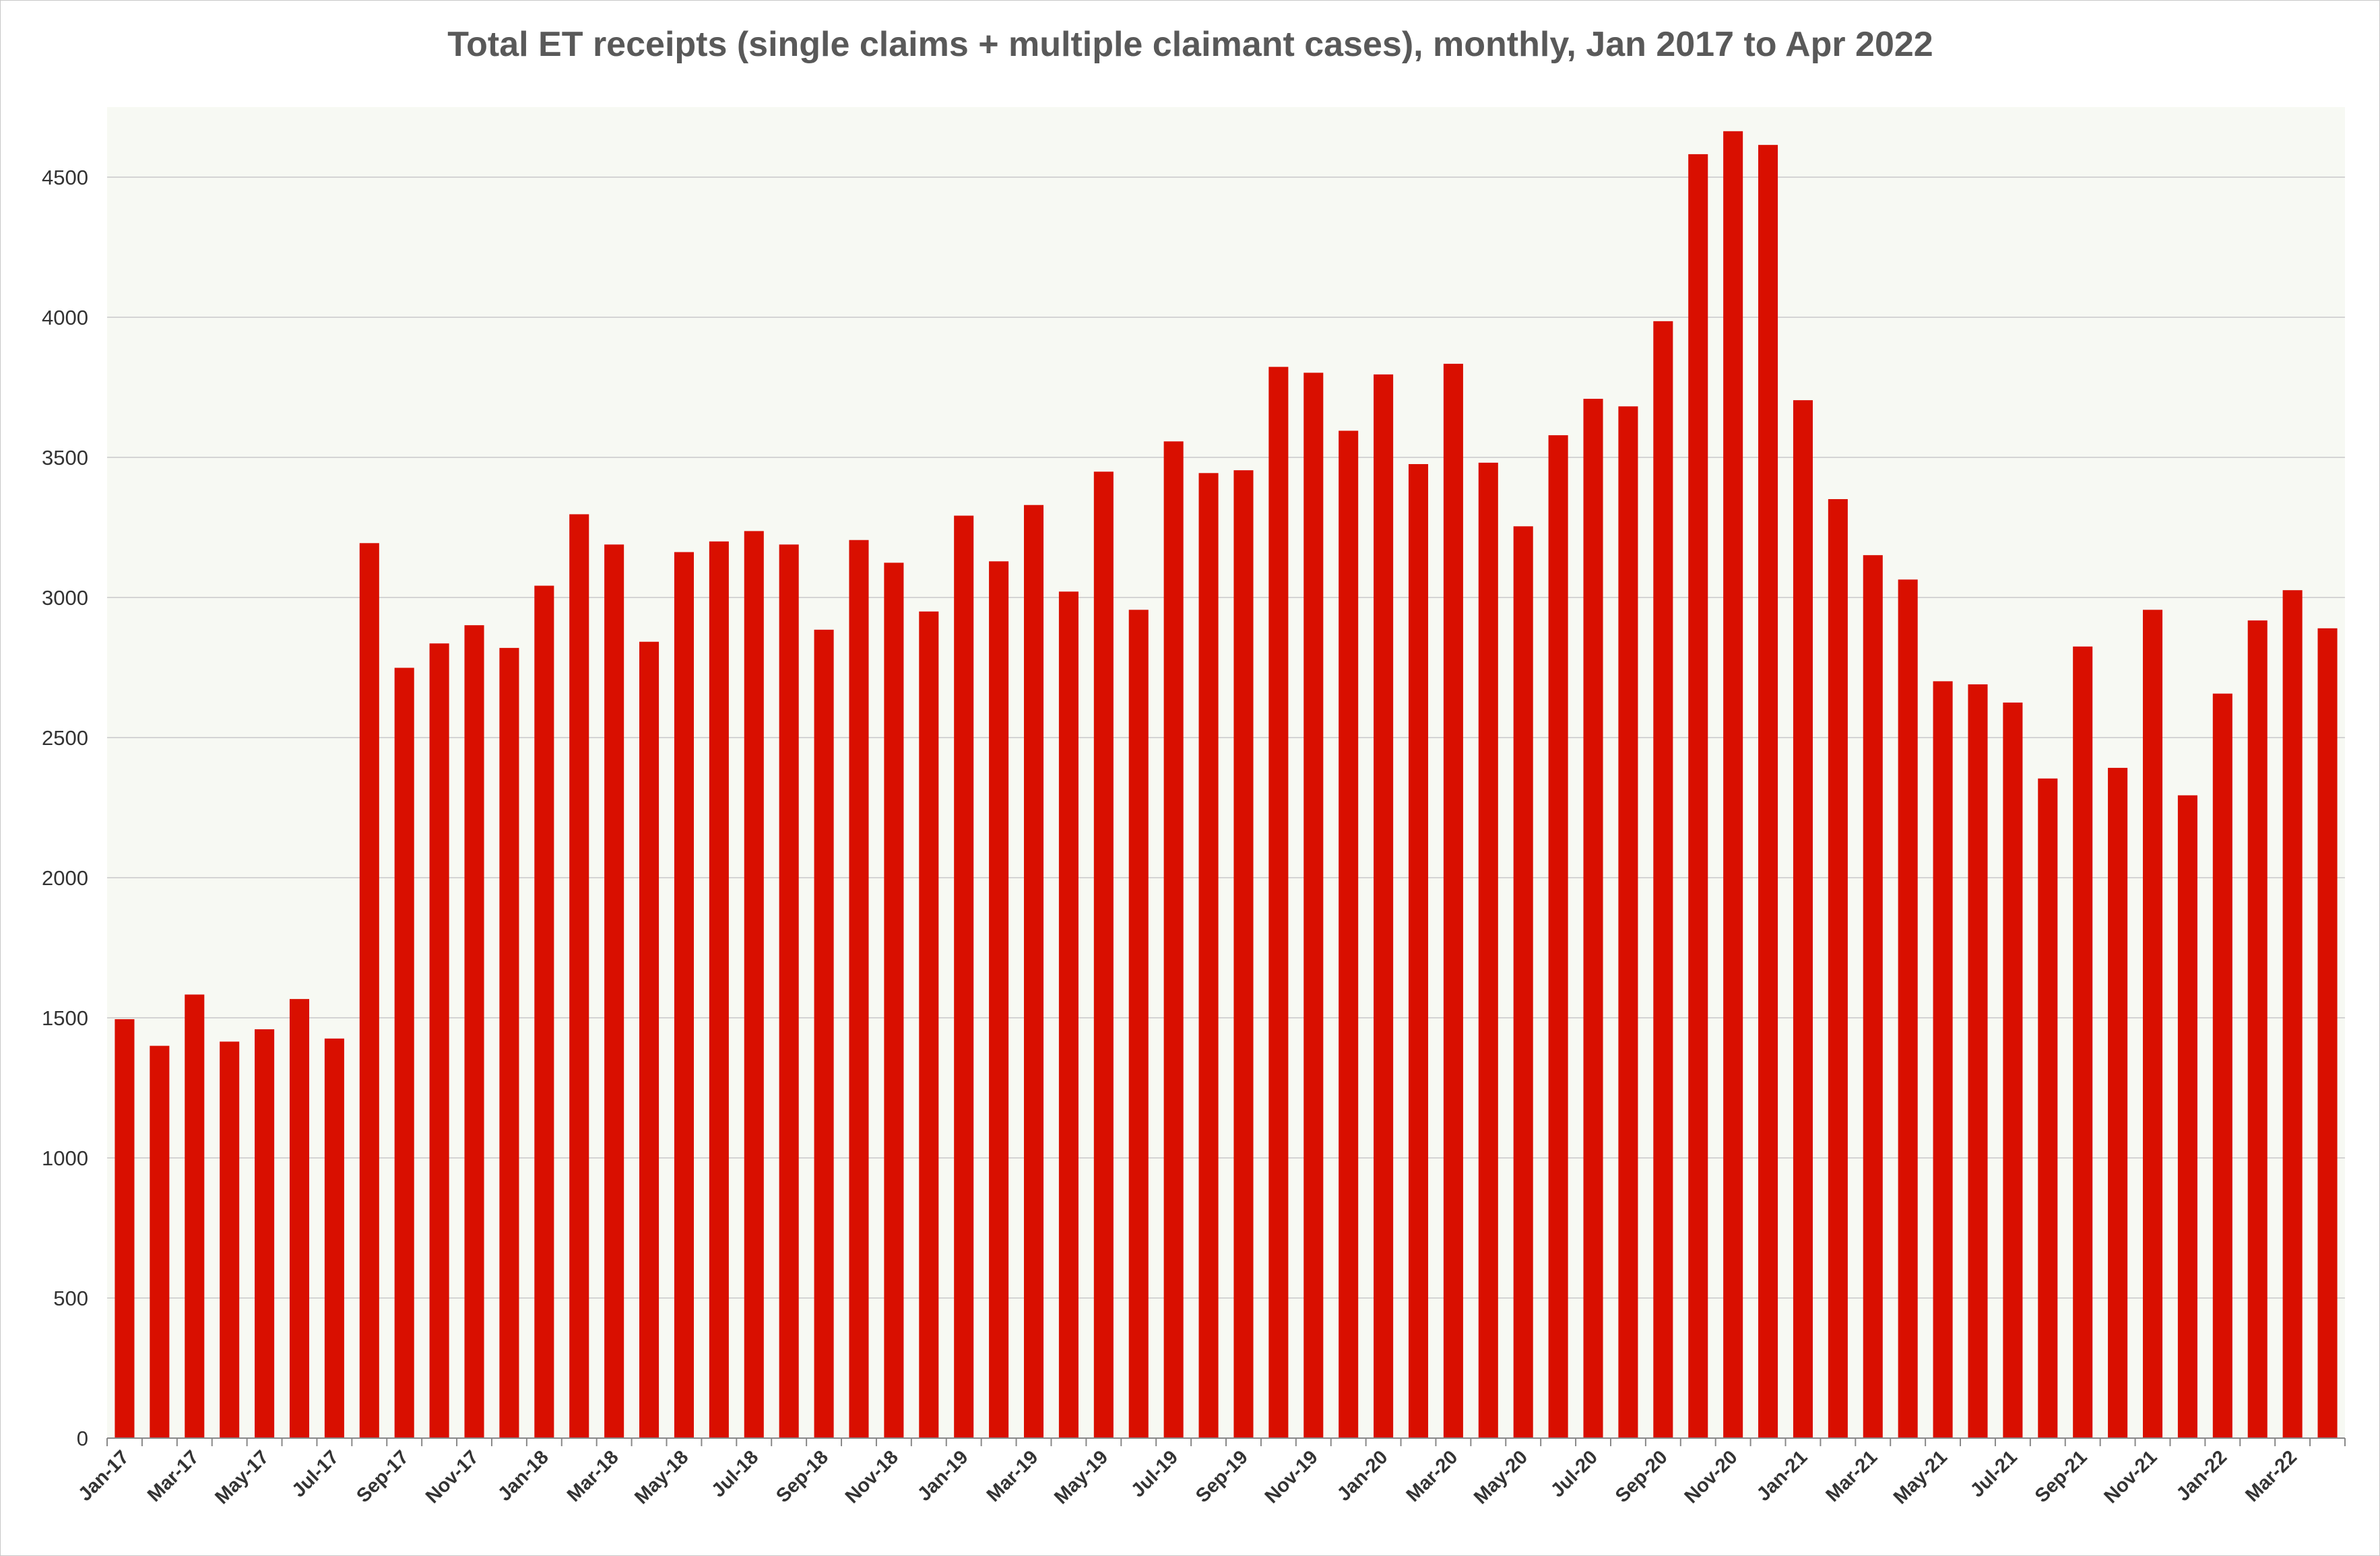 This screenshot has height=1556, width=2380. What do you see at coordinates (1363, 1476) in the screenshot?
I see `x-tick-label: Jan-20` at bounding box center [1363, 1476].